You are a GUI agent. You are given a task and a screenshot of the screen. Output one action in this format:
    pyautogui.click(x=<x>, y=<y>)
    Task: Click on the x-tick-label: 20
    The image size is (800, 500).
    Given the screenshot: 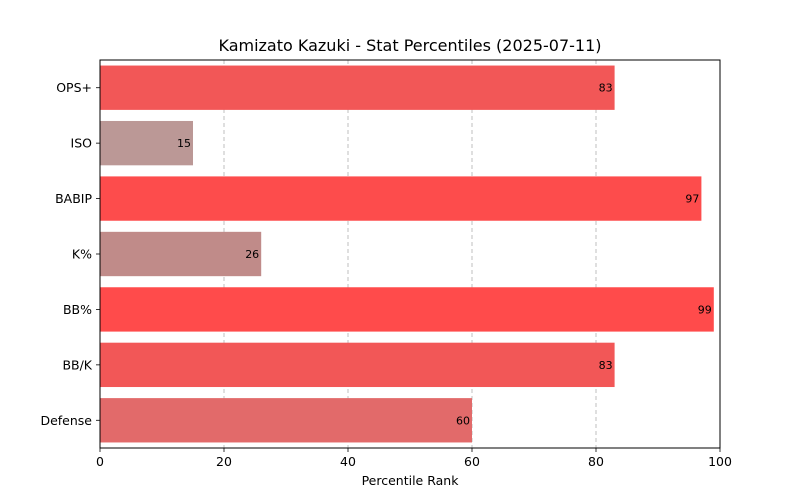 What is the action you would take?
    pyautogui.click(x=224, y=461)
    